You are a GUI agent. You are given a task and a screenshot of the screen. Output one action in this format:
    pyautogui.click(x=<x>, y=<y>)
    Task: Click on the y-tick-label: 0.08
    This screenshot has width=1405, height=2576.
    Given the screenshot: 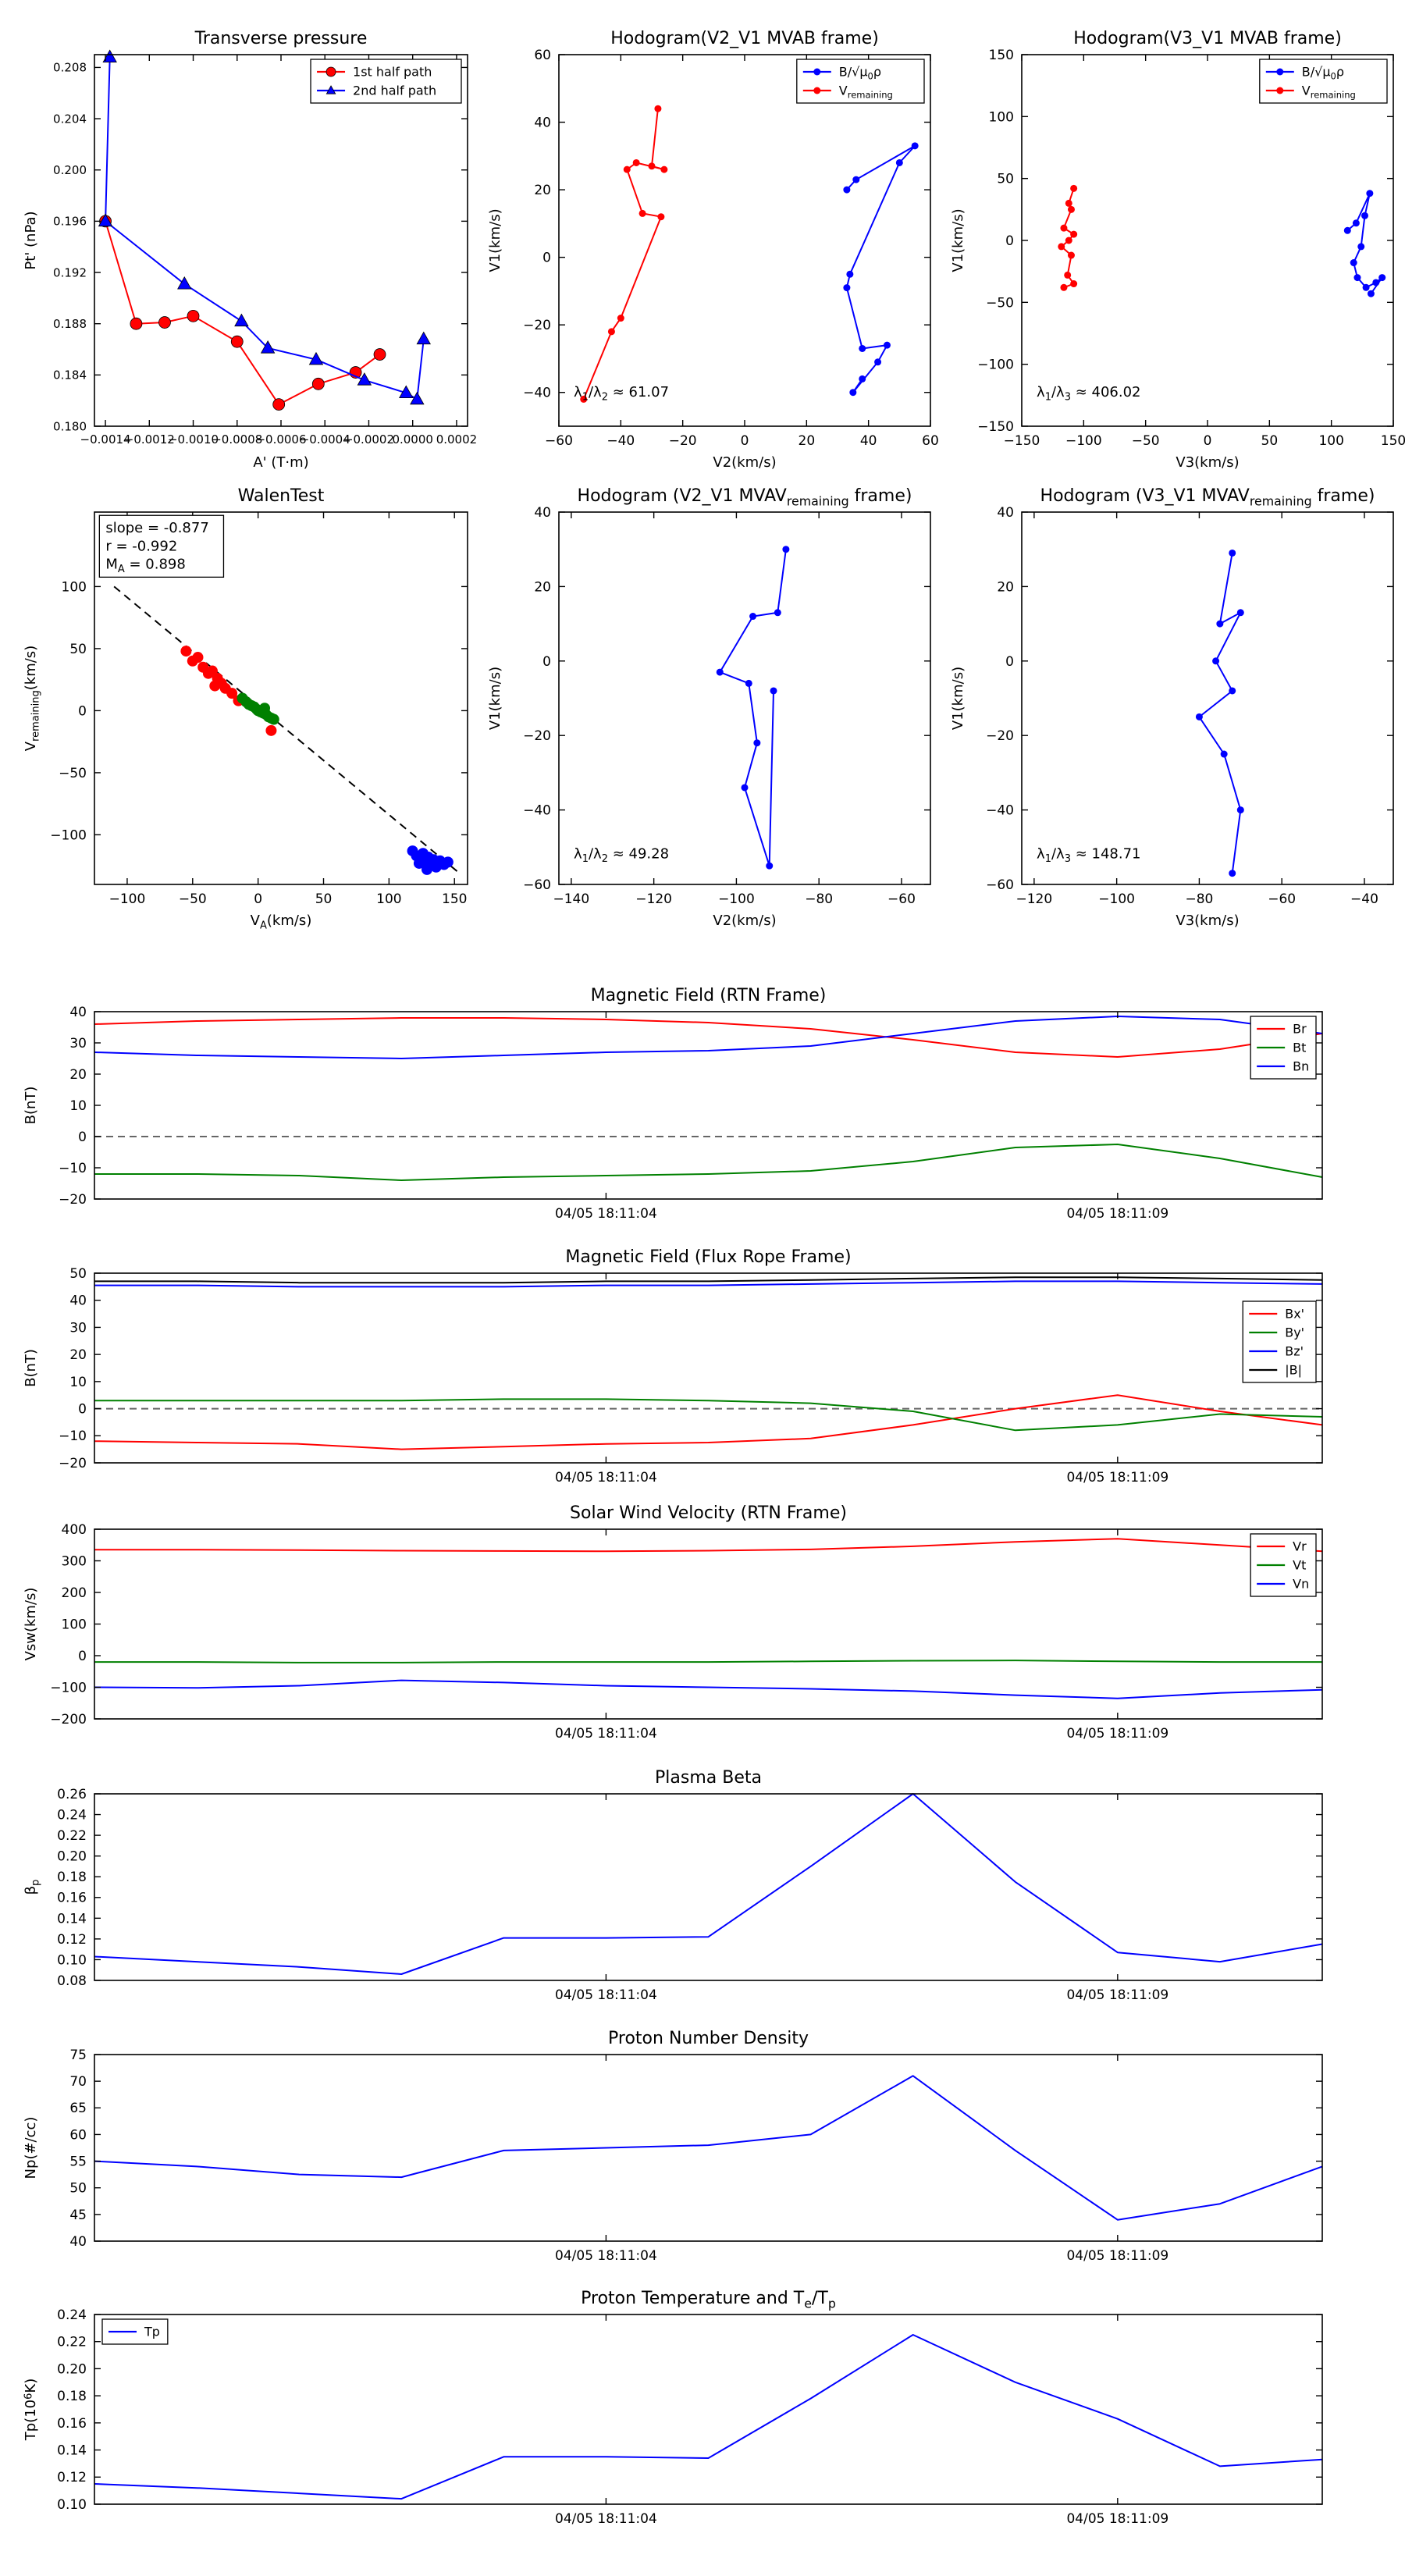 What is the action you would take?
    pyautogui.click(x=72, y=1981)
    